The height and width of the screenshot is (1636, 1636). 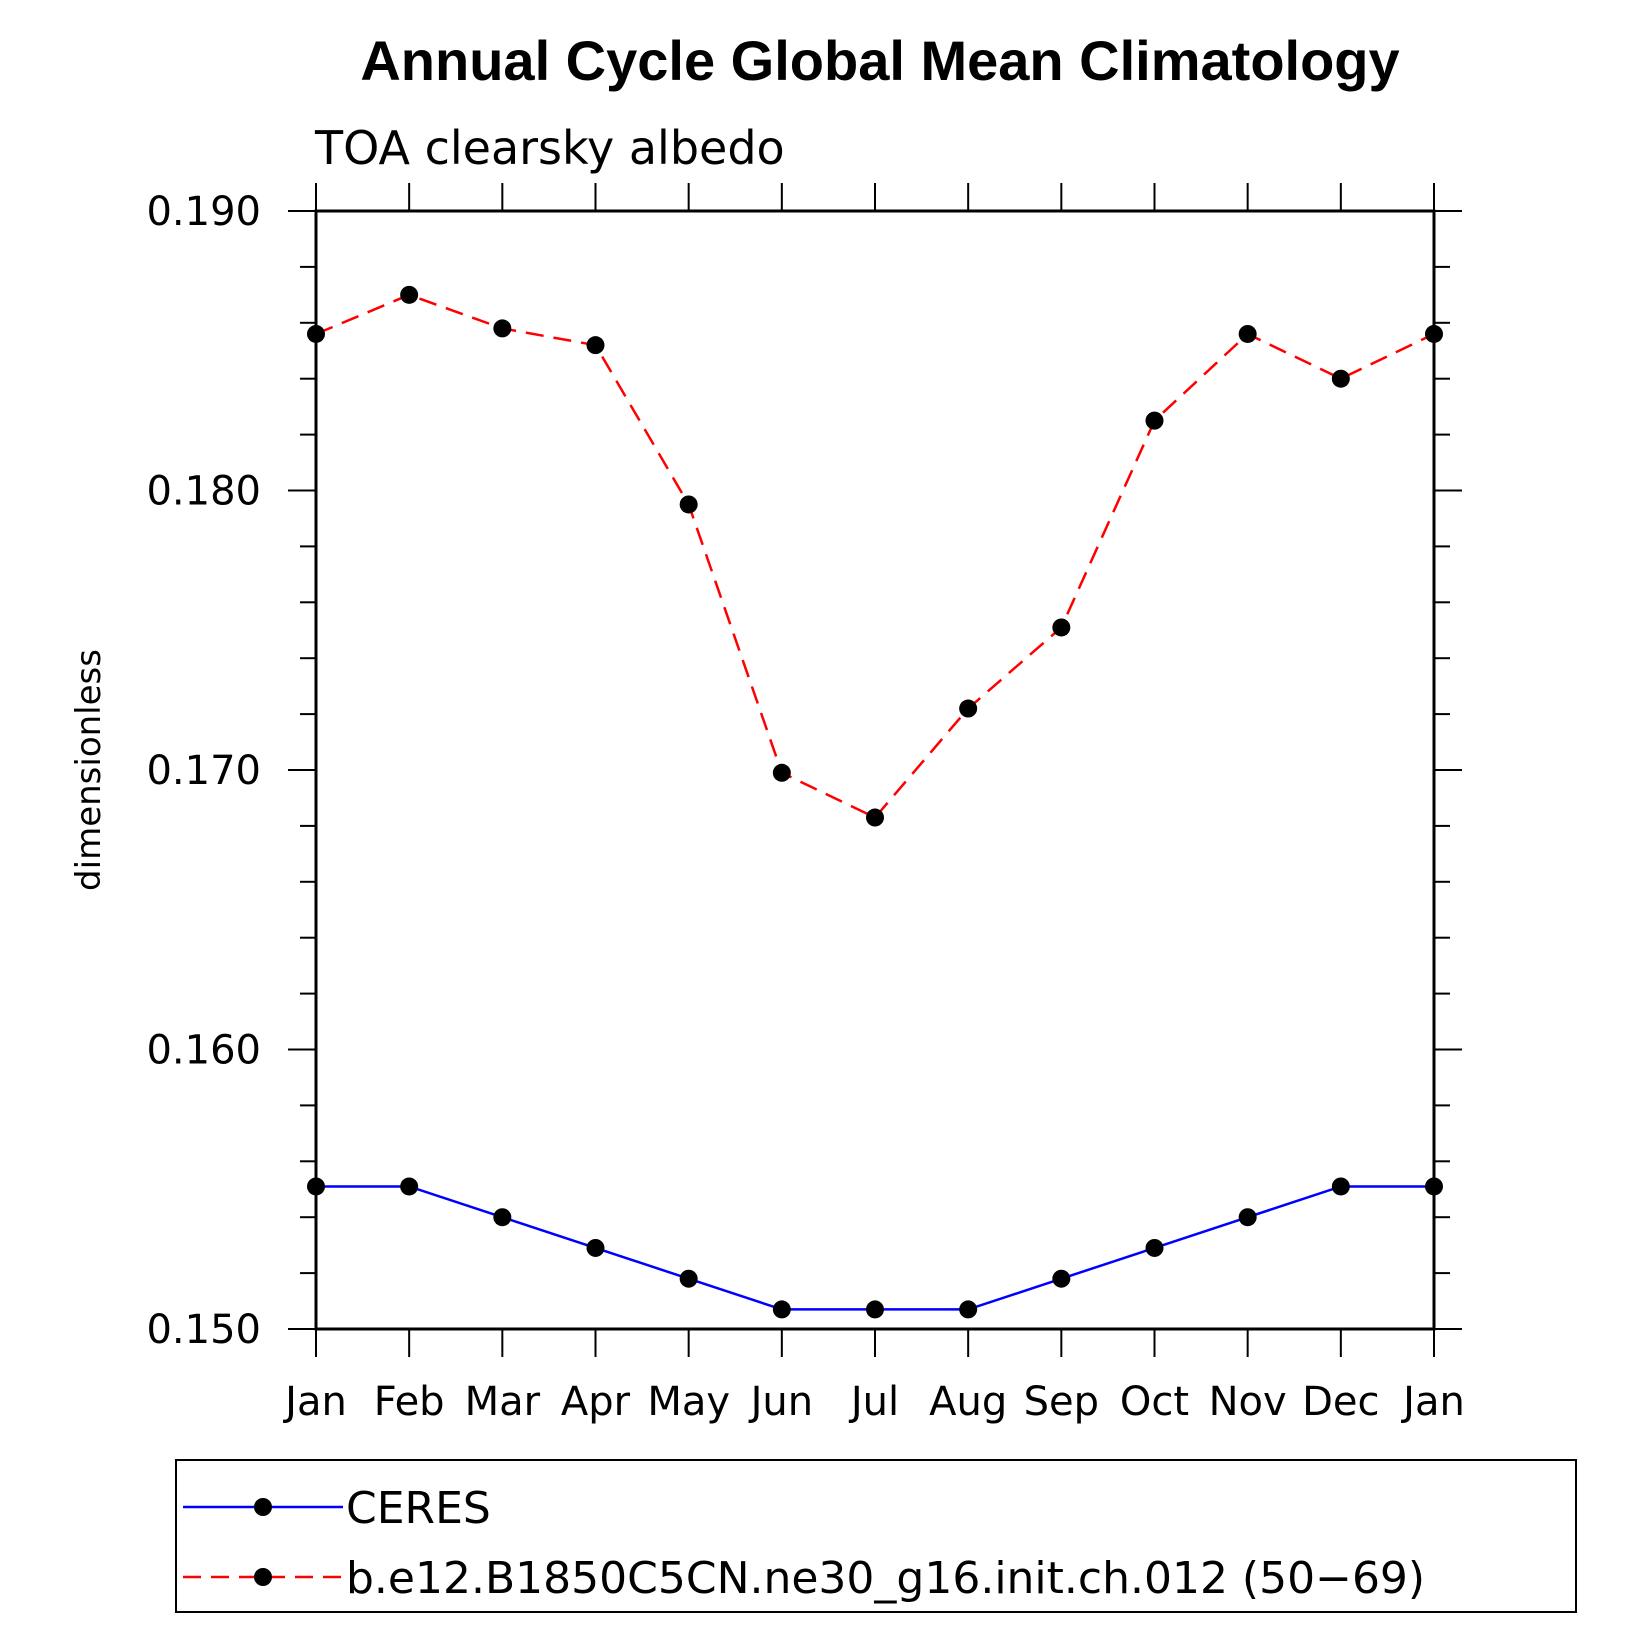 I want to click on legend-box, so click(x=876, y=1536).